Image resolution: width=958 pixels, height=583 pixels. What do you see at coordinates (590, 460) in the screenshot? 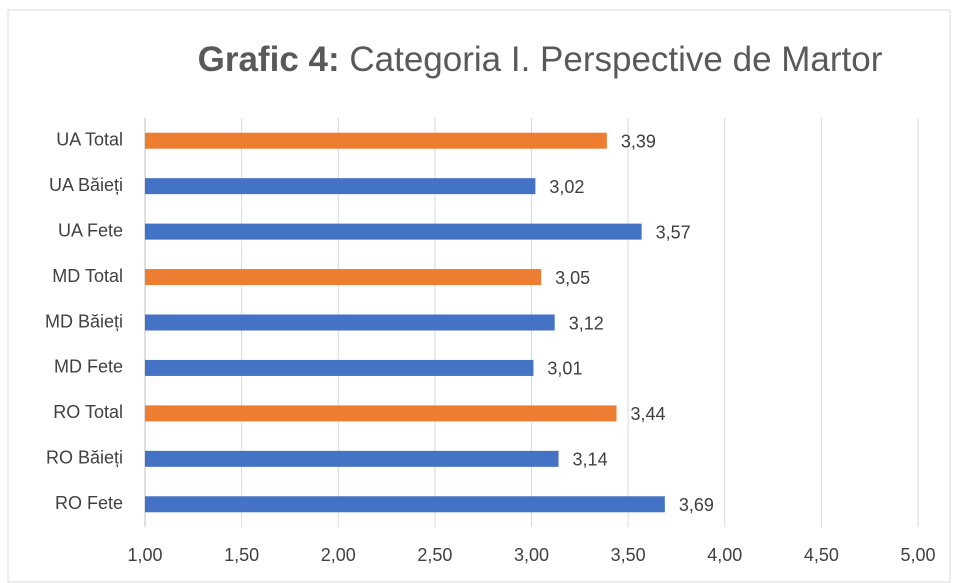
I see `data-label: 3,14` at bounding box center [590, 460].